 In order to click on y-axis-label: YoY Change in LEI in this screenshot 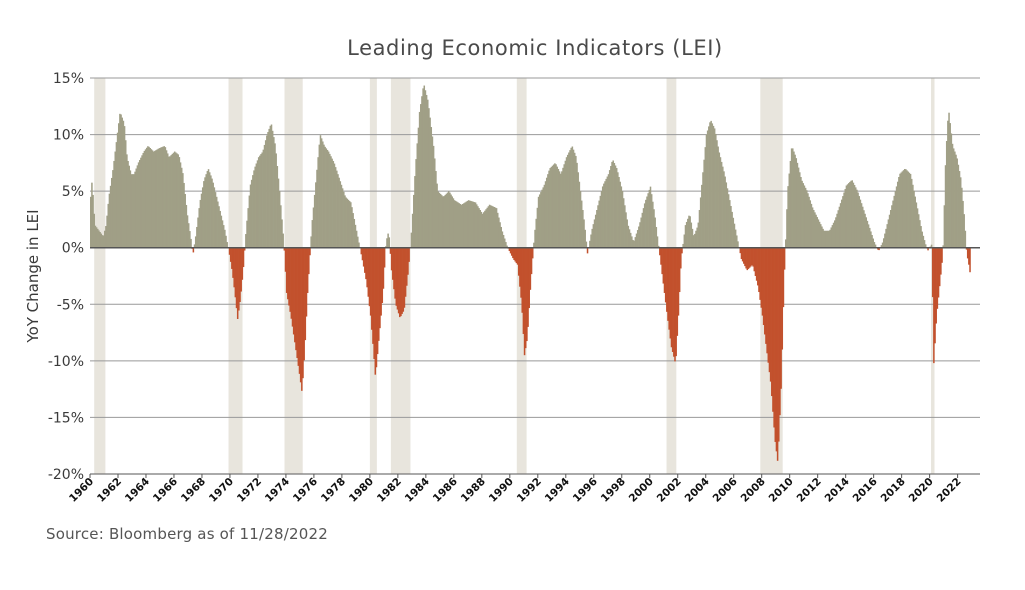, I will do `click(33, 276)`.